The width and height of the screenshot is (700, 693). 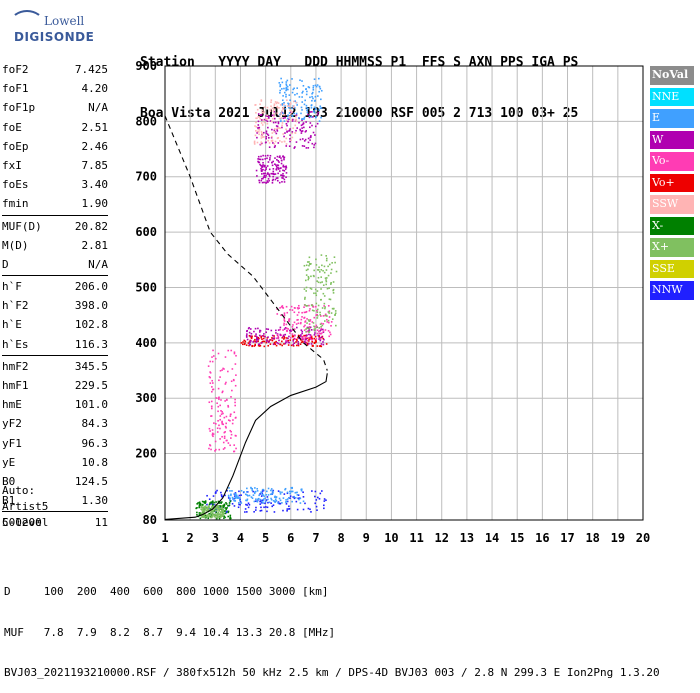 I want to click on legend-item: Vo-, so click(x=672, y=161).